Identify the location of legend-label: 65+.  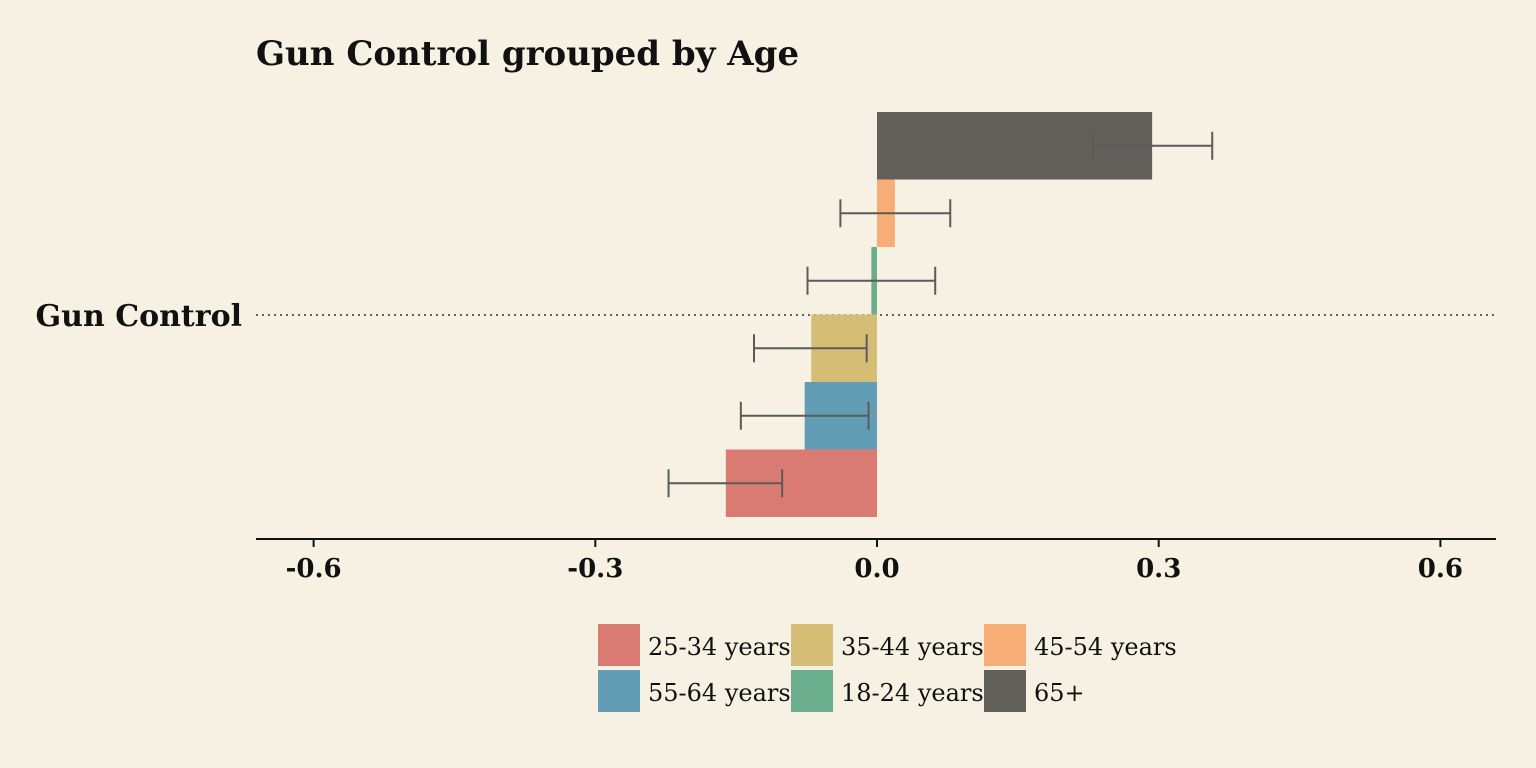
(1059, 693).